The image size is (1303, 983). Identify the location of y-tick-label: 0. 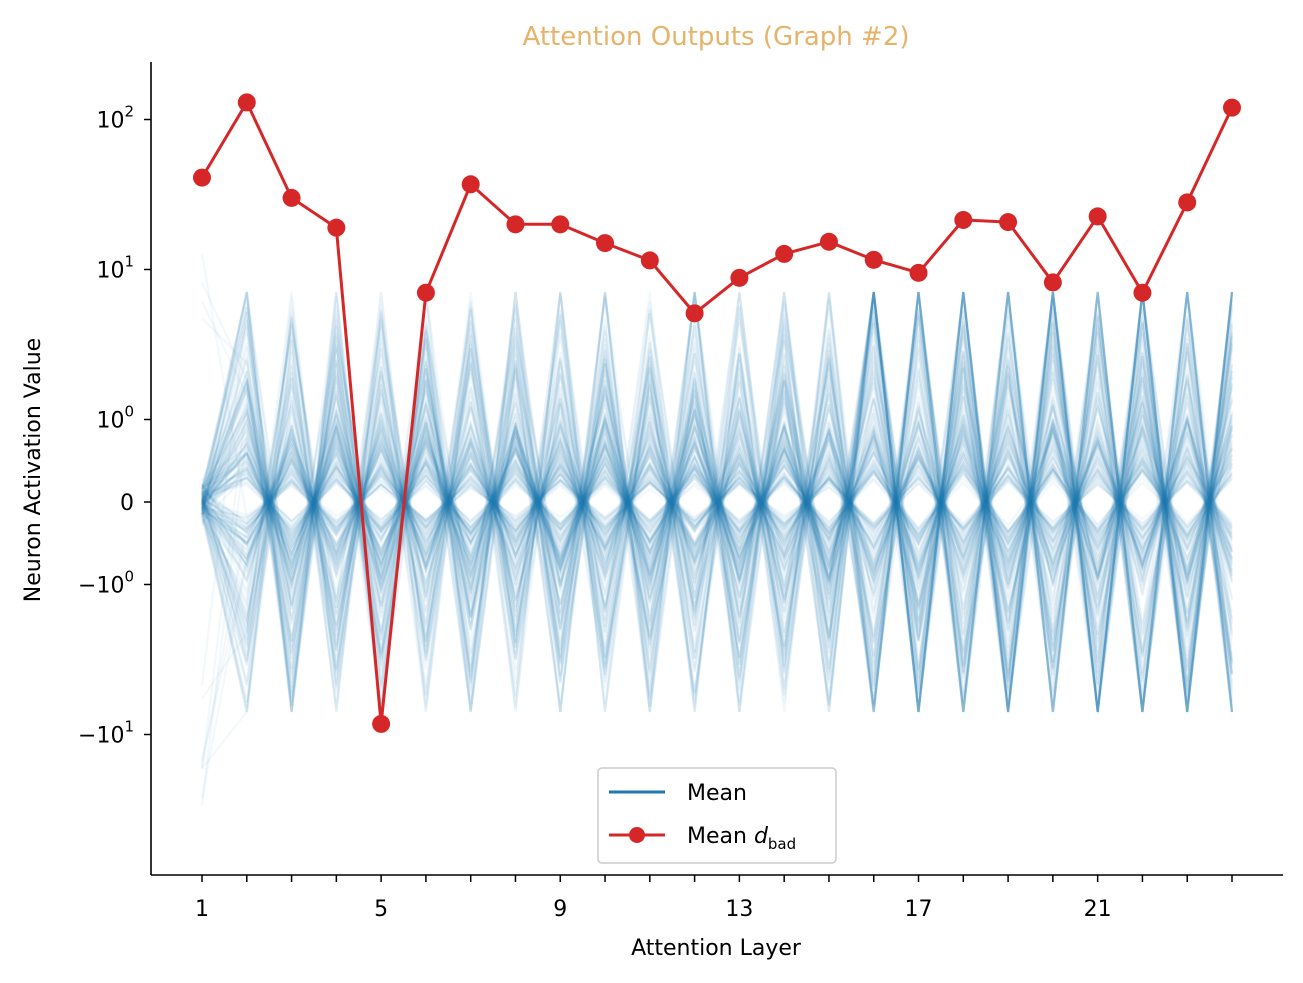
(127, 503).